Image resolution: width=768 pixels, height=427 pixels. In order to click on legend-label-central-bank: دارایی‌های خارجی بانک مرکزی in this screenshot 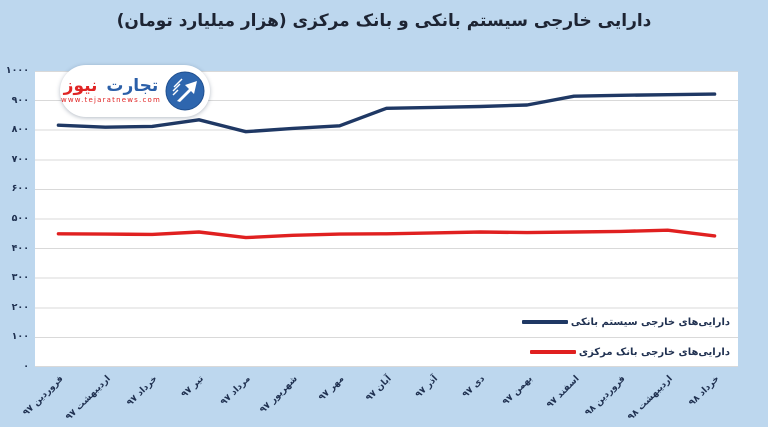, I will do `click(654, 352)`.